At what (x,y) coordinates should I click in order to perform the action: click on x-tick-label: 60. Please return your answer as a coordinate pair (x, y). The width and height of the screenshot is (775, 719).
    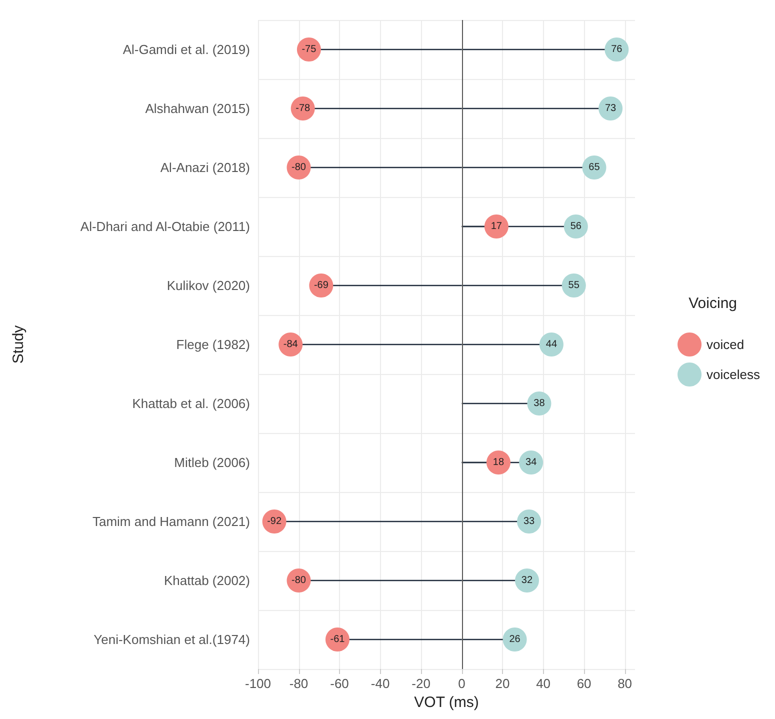
    Looking at the image, I should click on (584, 683).